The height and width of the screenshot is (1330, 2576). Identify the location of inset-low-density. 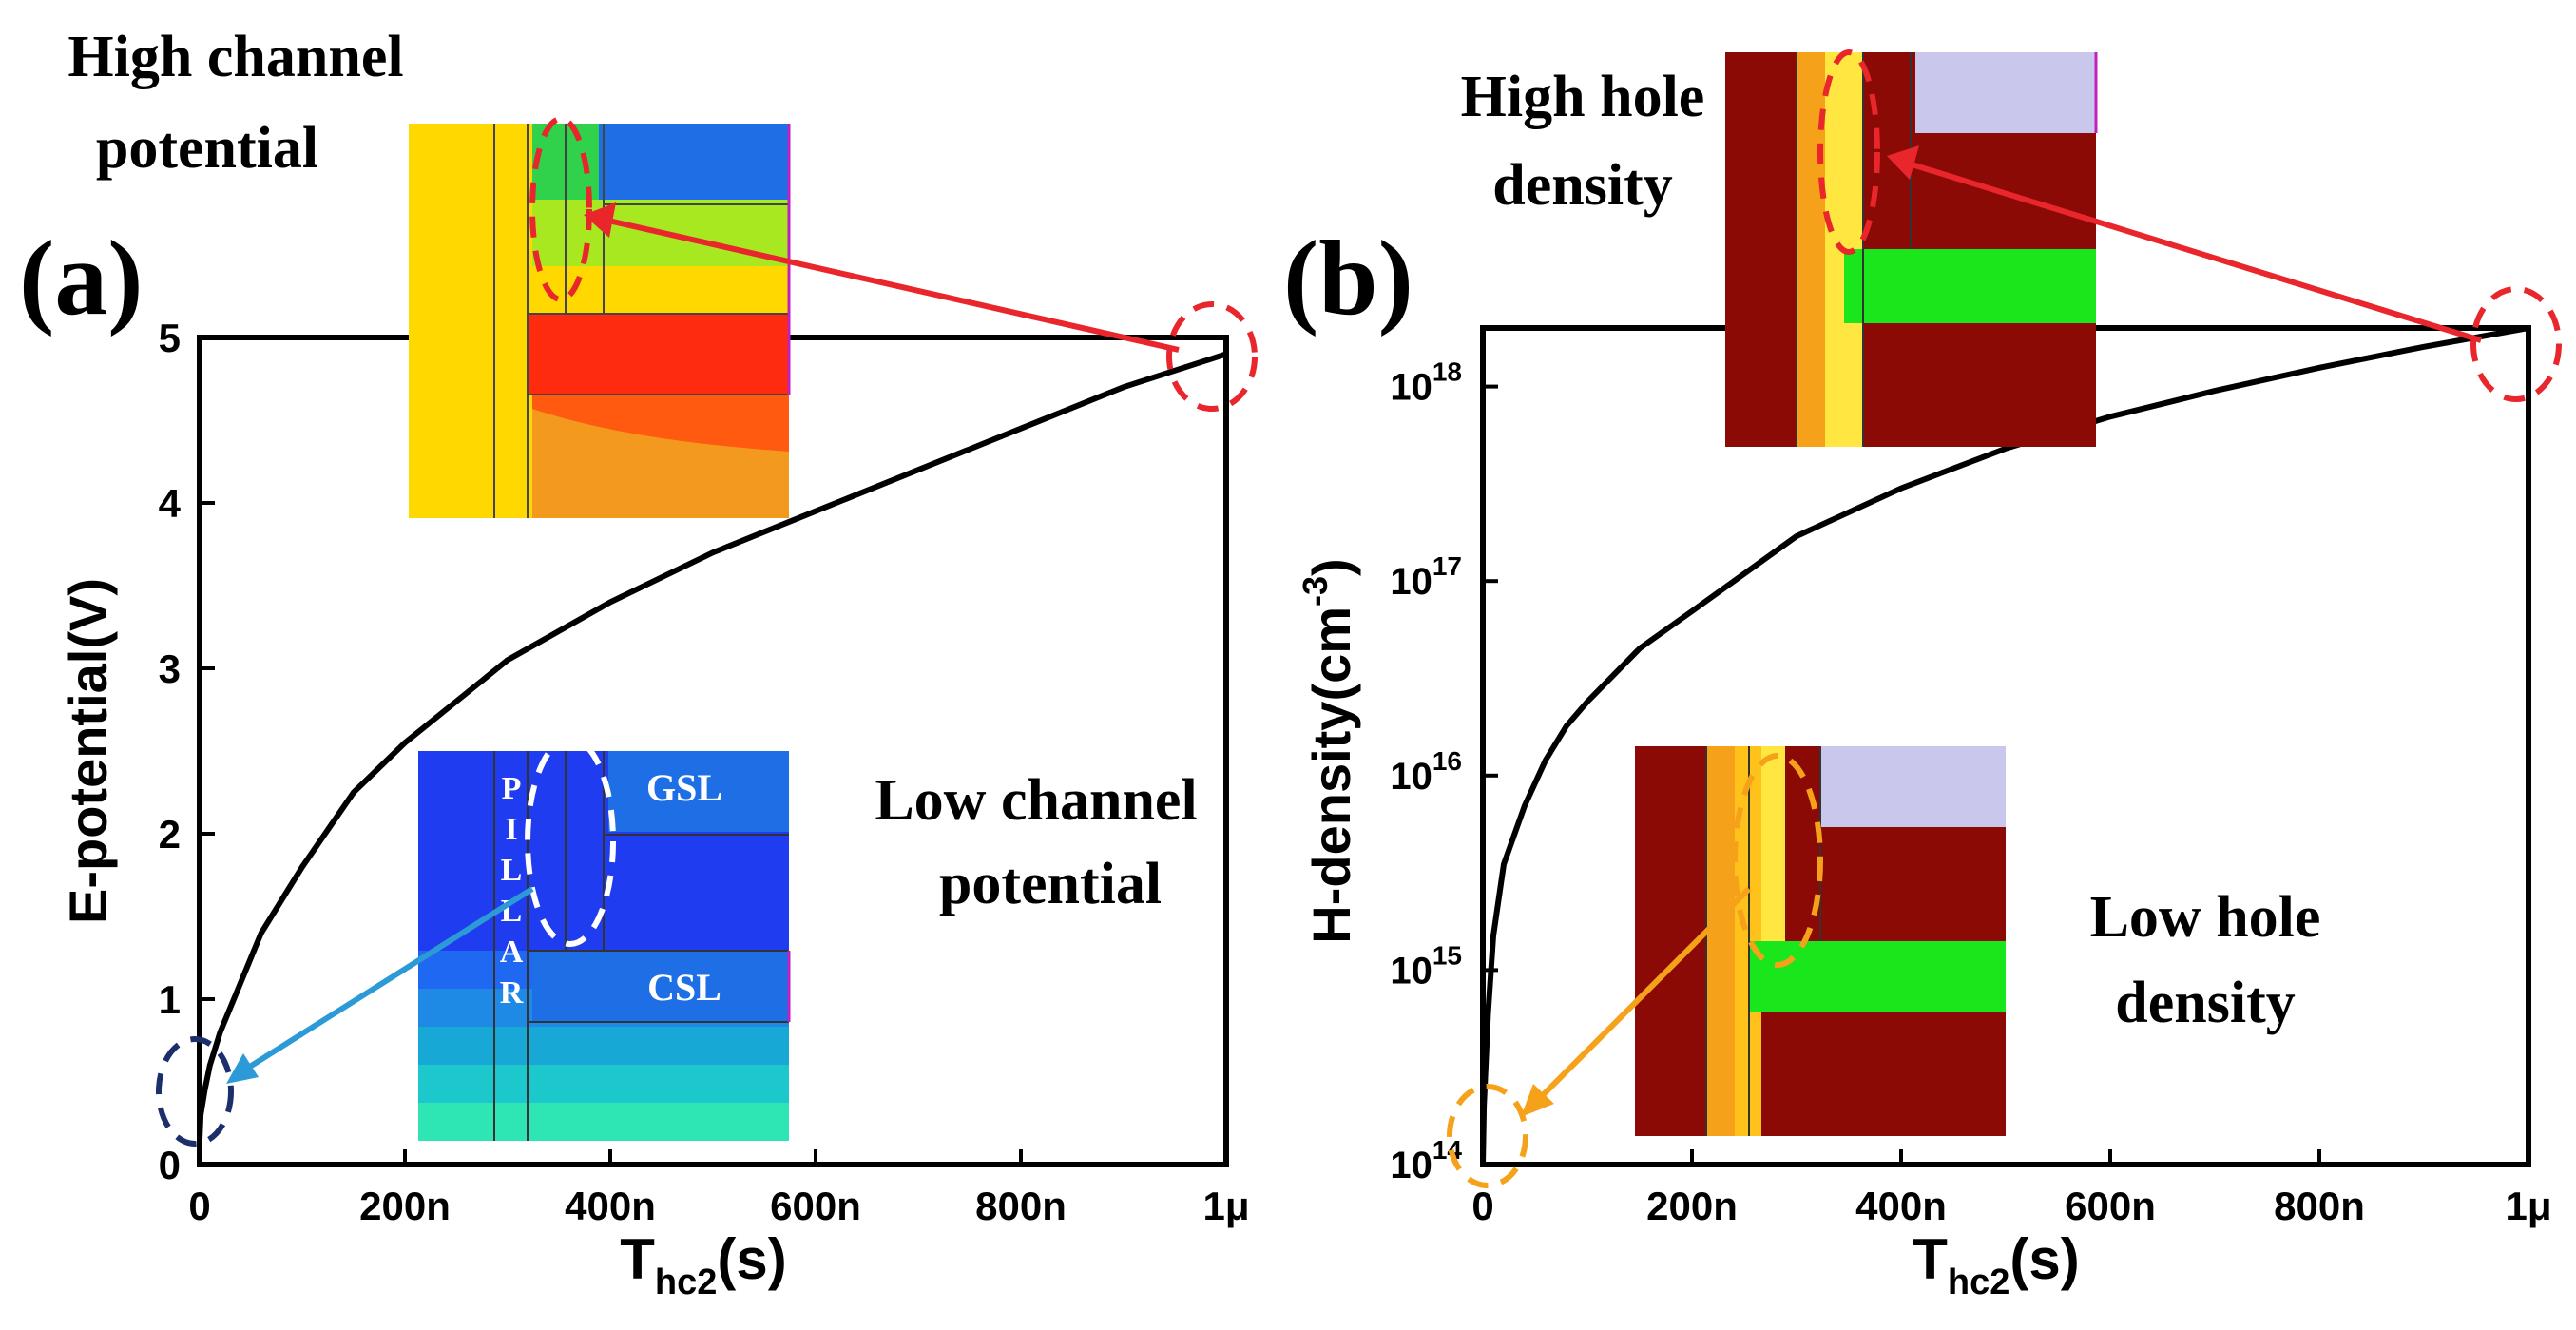
(1821, 941).